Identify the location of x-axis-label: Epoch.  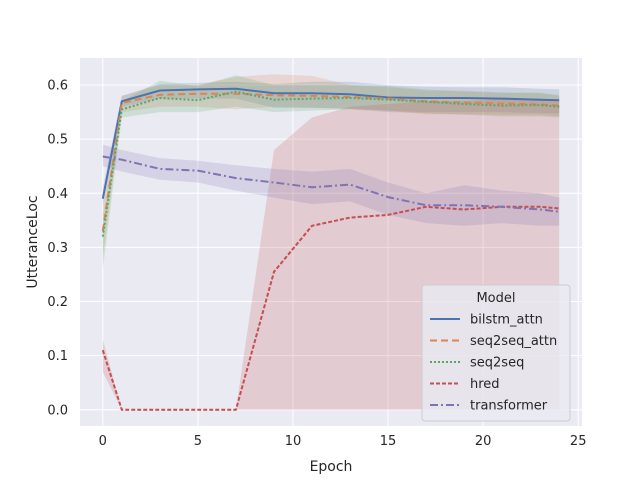
(331, 467).